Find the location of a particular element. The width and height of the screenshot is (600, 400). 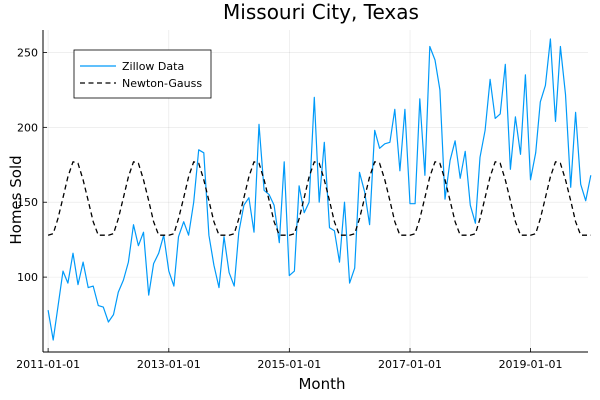

y-tick-label: 200 is located at coordinates (27, 127).